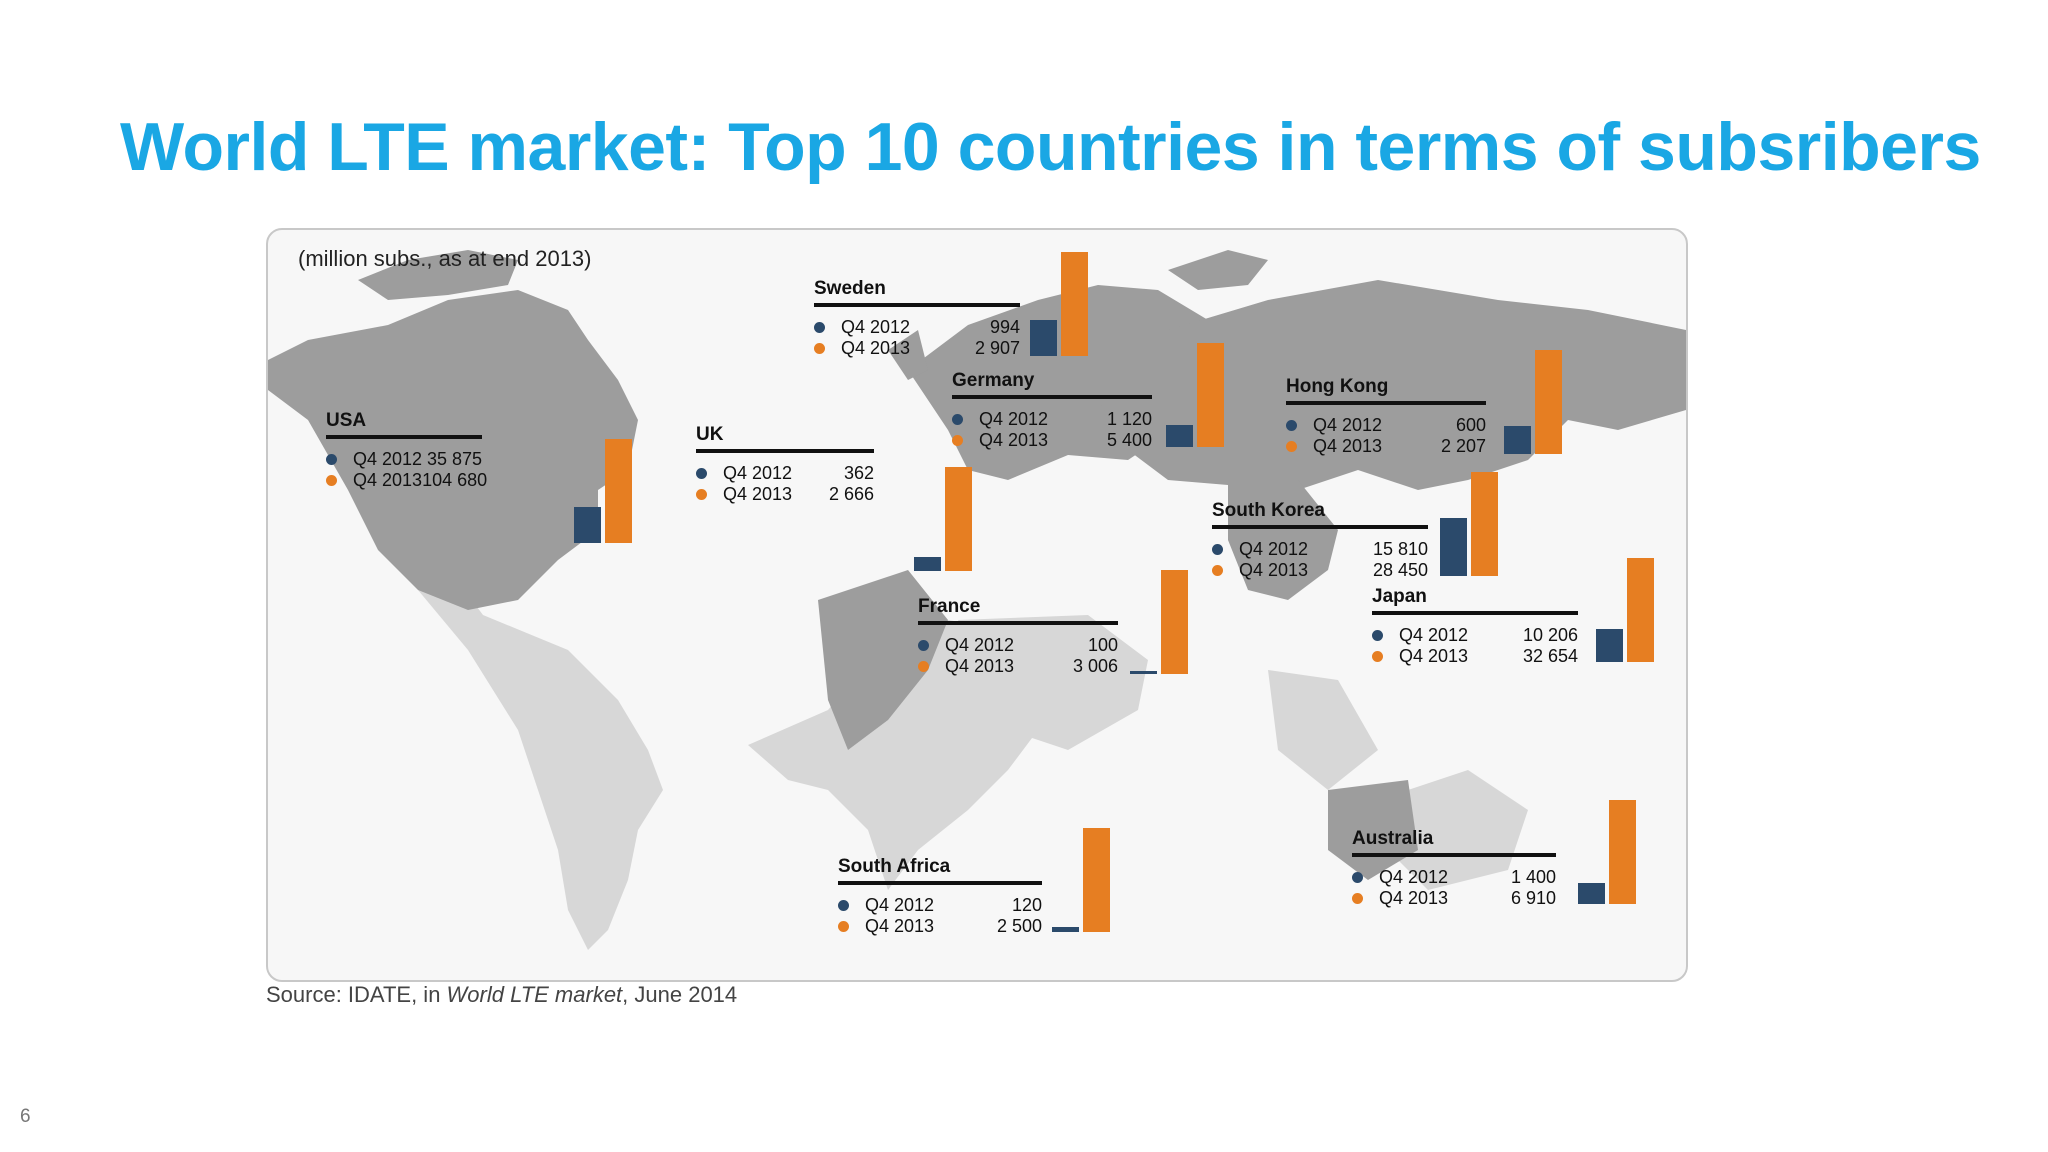  Describe the element at coordinates (1454, 877) in the screenshot. I see `legend-row-q4-2012: Q4 2012 1 400` at that location.